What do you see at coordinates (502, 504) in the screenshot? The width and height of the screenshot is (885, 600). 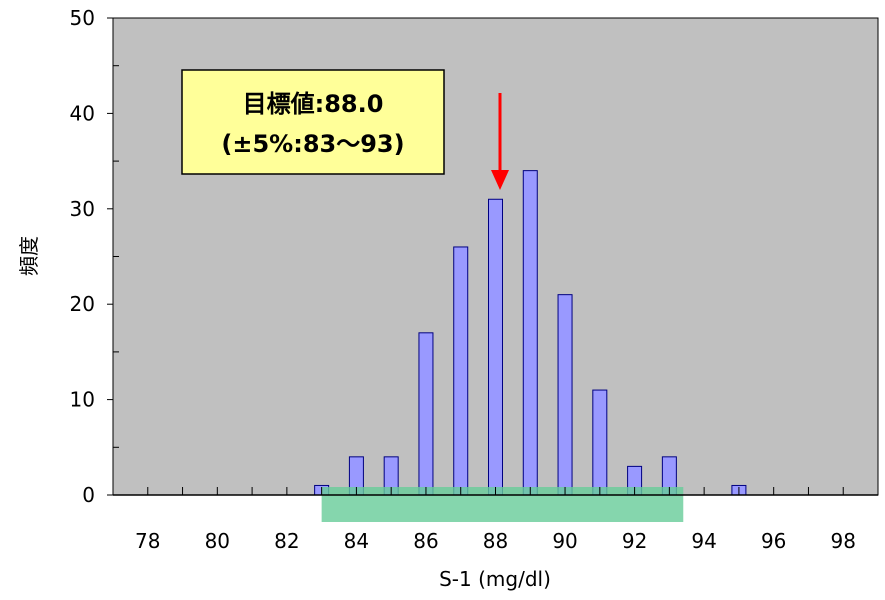 I see `target-range-band` at bounding box center [502, 504].